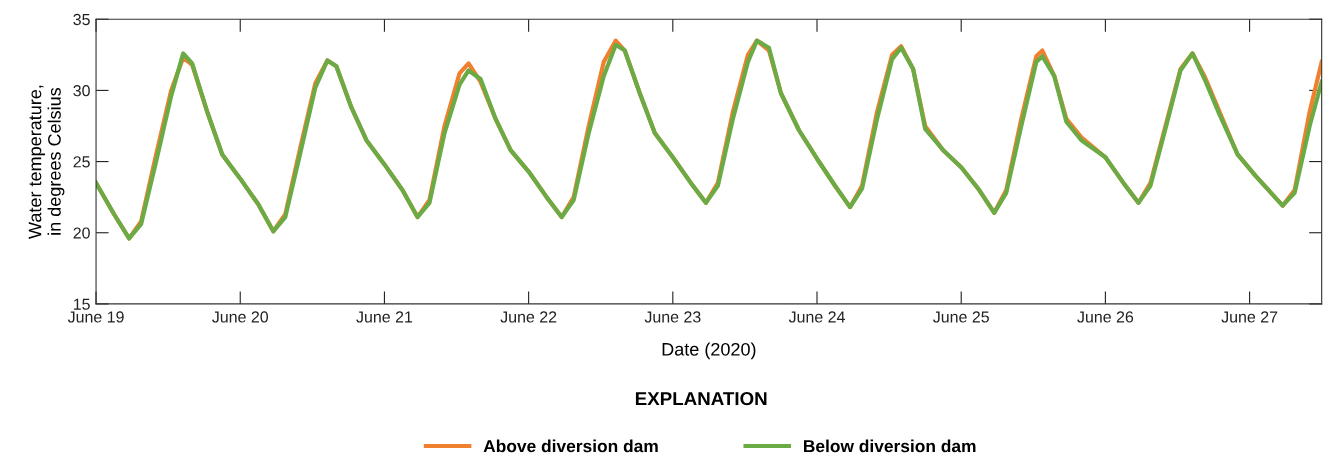 The height and width of the screenshot is (469, 1323). Describe the element at coordinates (961, 317) in the screenshot. I see `x-tick-label: June 25` at that location.